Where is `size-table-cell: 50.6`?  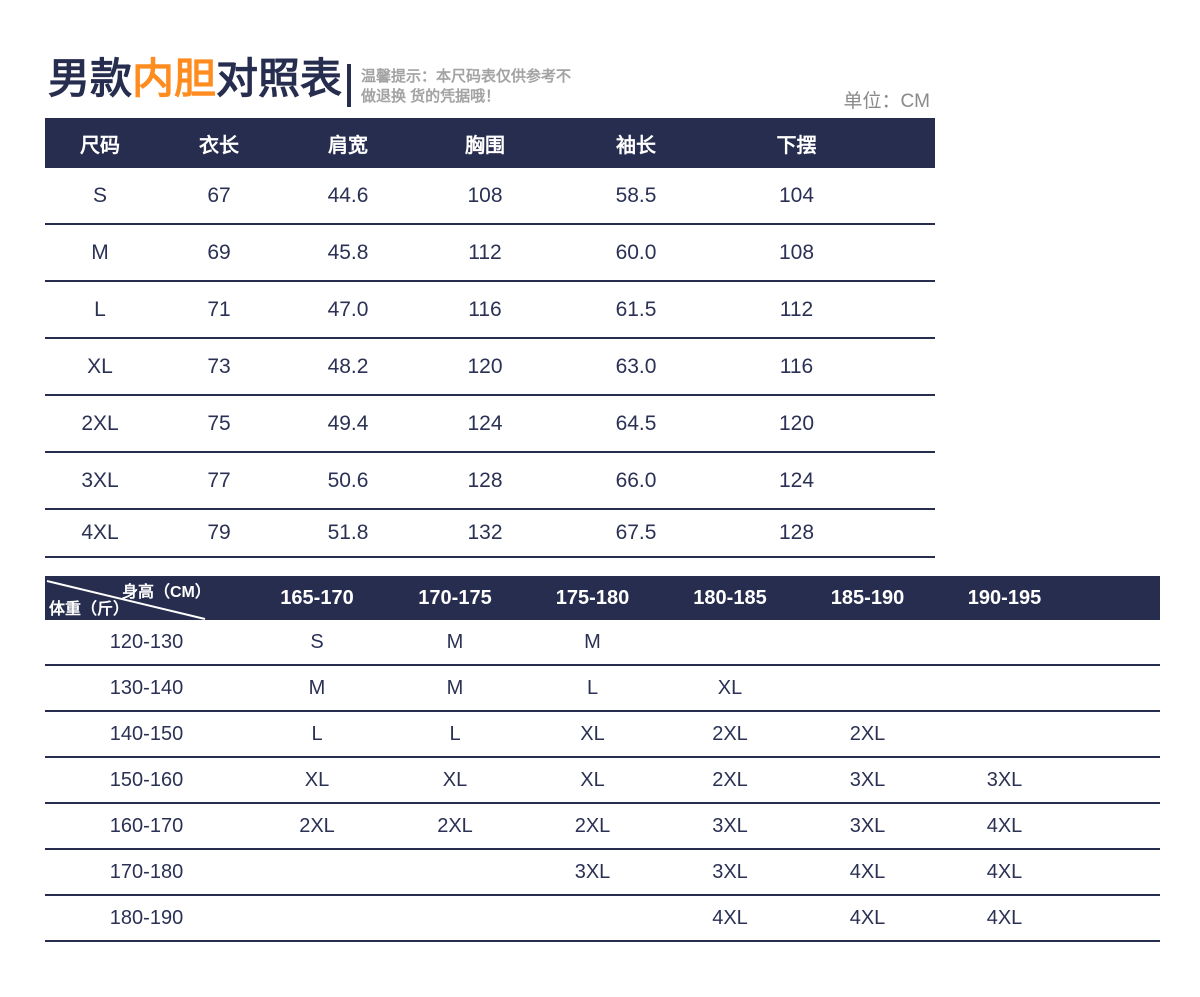
size-table-cell: 50.6 is located at coordinates (348, 481).